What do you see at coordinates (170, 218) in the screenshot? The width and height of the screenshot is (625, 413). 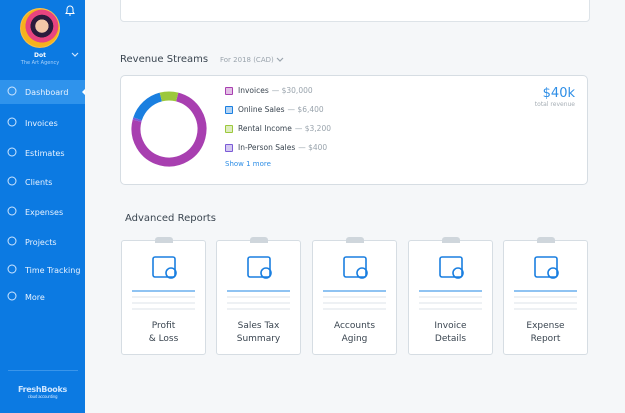 I see `reports-title: Advanced Reports` at bounding box center [170, 218].